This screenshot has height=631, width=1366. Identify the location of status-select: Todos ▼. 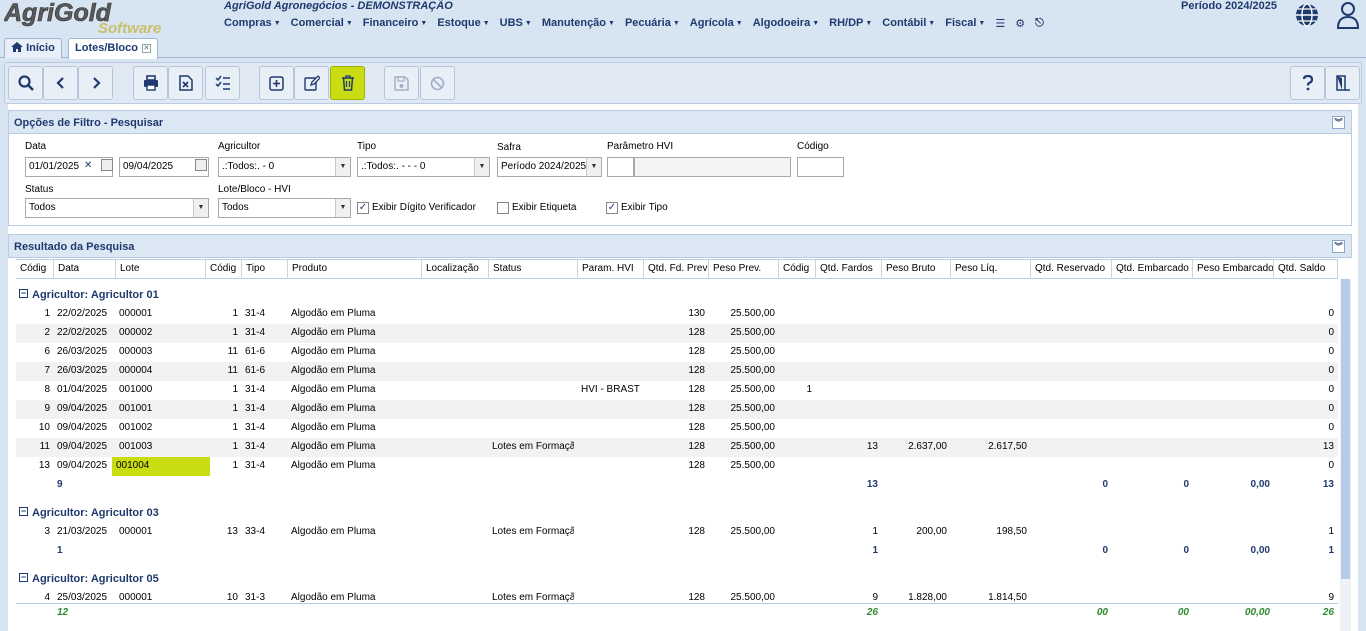
(117, 208).